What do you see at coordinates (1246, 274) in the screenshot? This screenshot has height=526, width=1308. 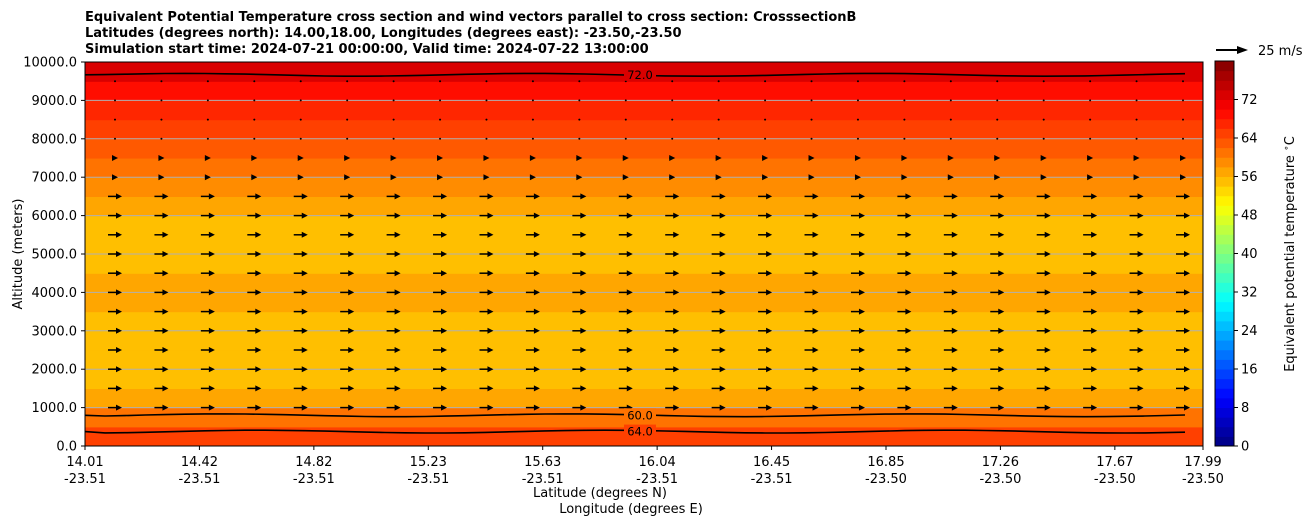 I see `colorbar-ticks: 0 8 16 24 32 40 48 56 64 72` at bounding box center [1246, 274].